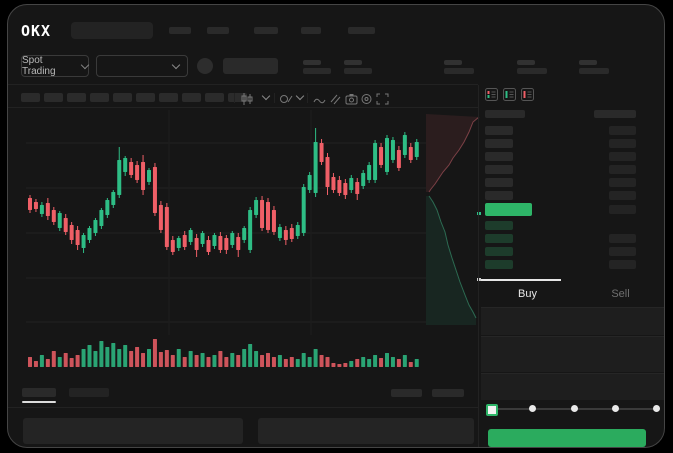  I want to click on bottom-tab, so click(89, 392).